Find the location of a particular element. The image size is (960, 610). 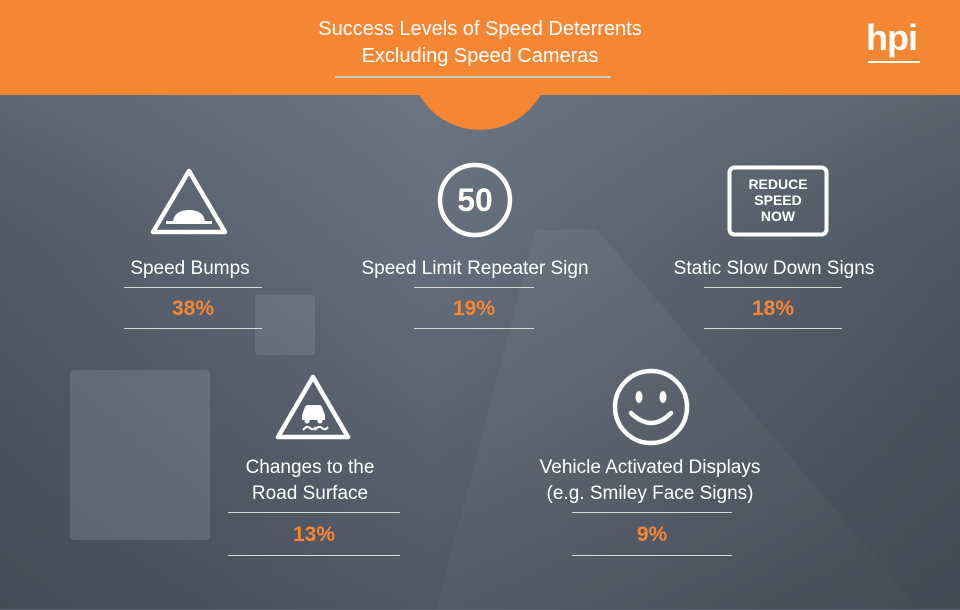

item-label-vehicle-activated-line-1: Vehicle Activated Displays is located at coordinates (650, 467).